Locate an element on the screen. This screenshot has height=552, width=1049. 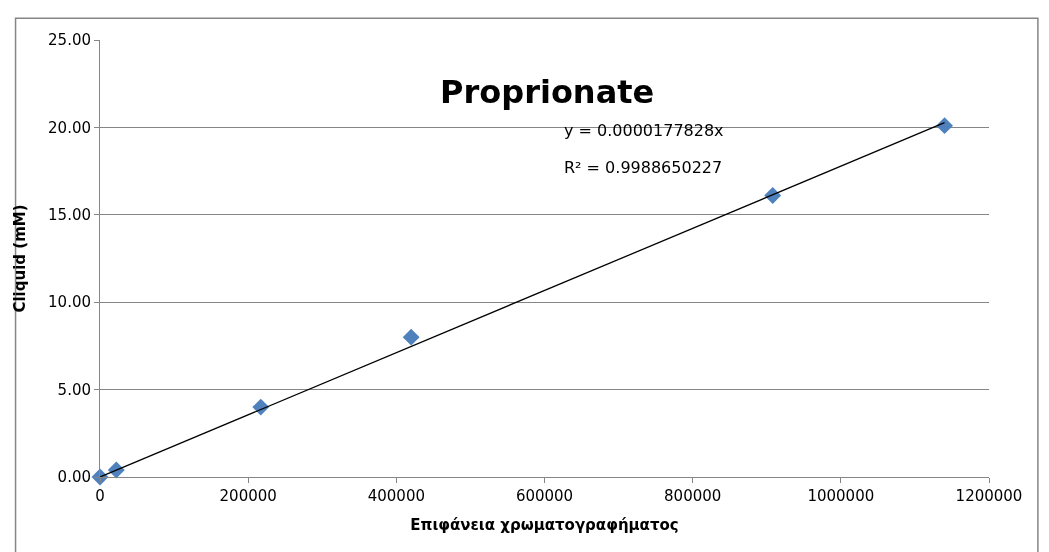
x-tick-label: 400000 is located at coordinates (396, 496).